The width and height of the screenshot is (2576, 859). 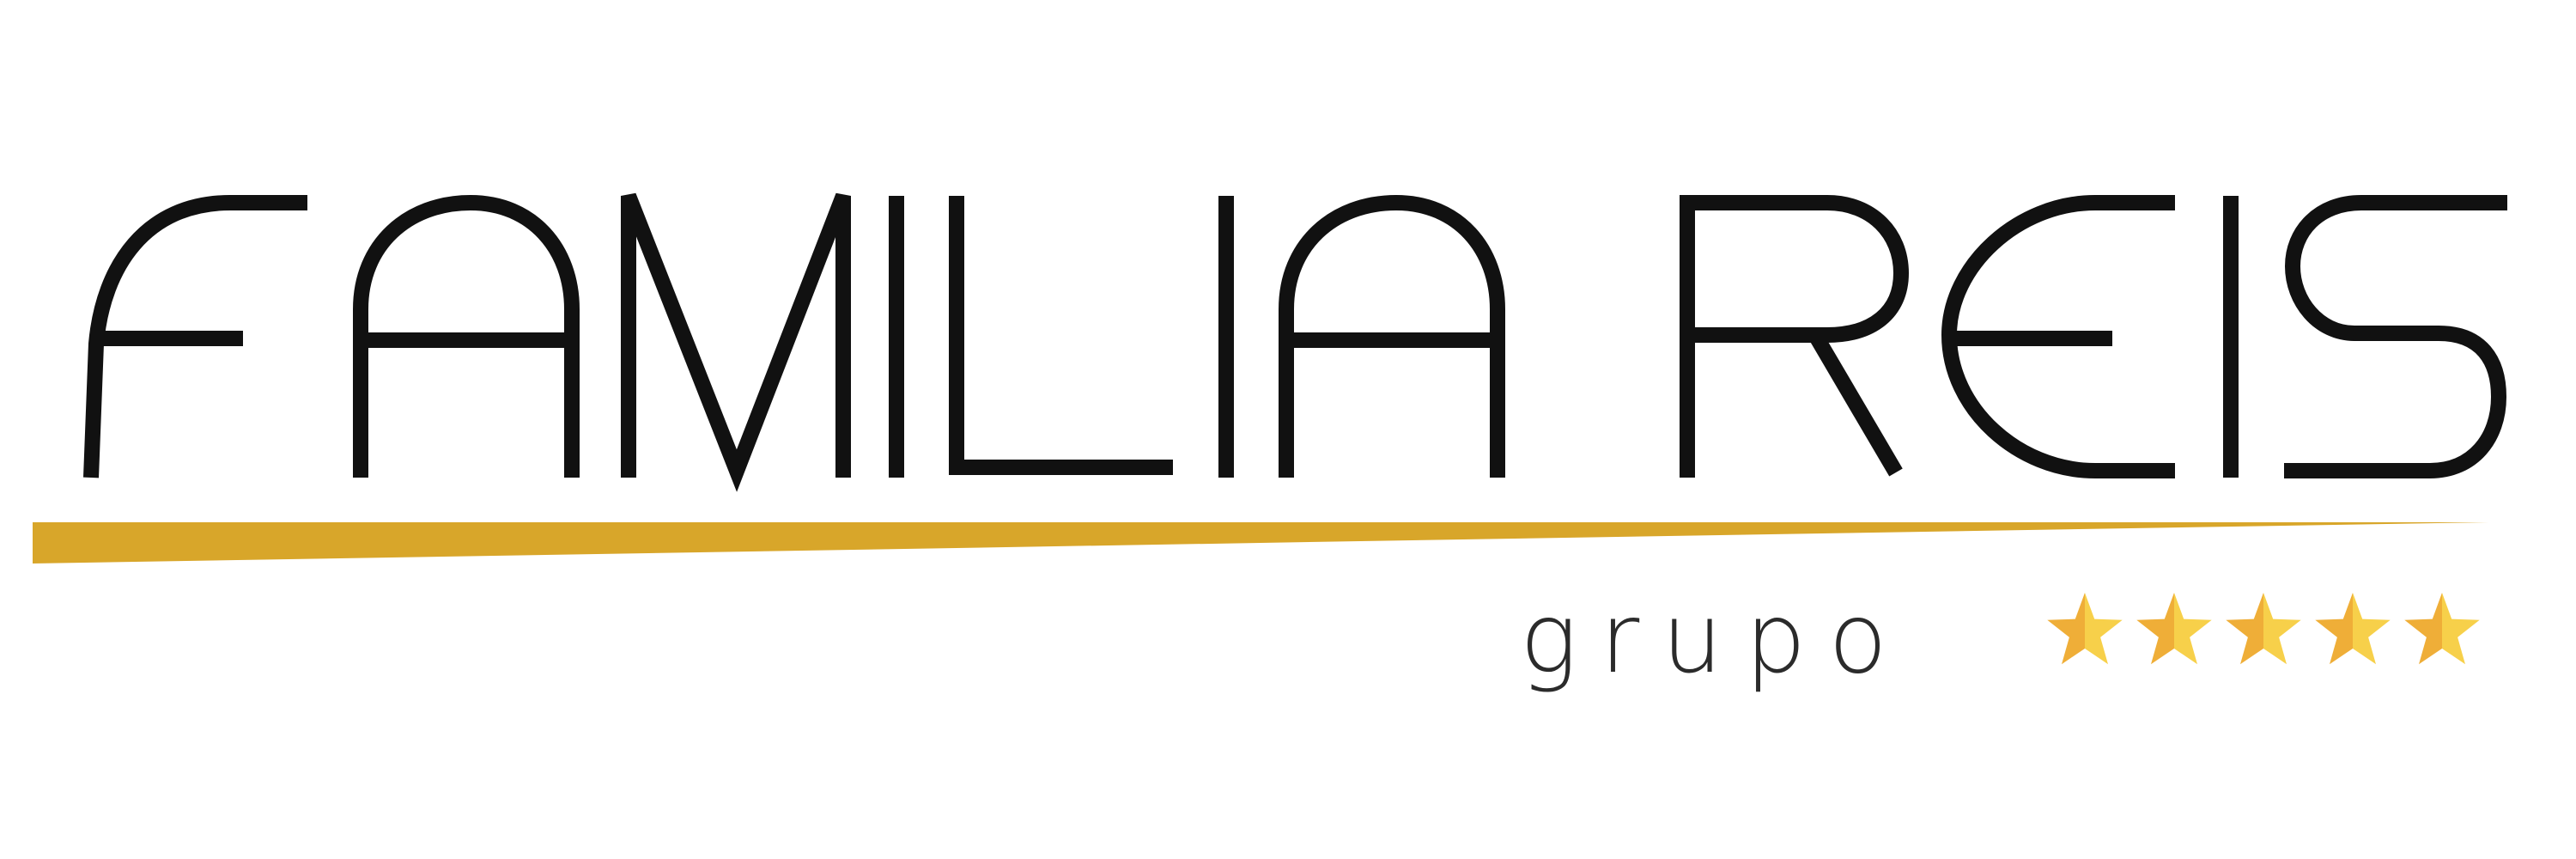 What do you see at coordinates (2058, 337) in the screenshot?
I see `letter-e` at bounding box center [2058, 337].